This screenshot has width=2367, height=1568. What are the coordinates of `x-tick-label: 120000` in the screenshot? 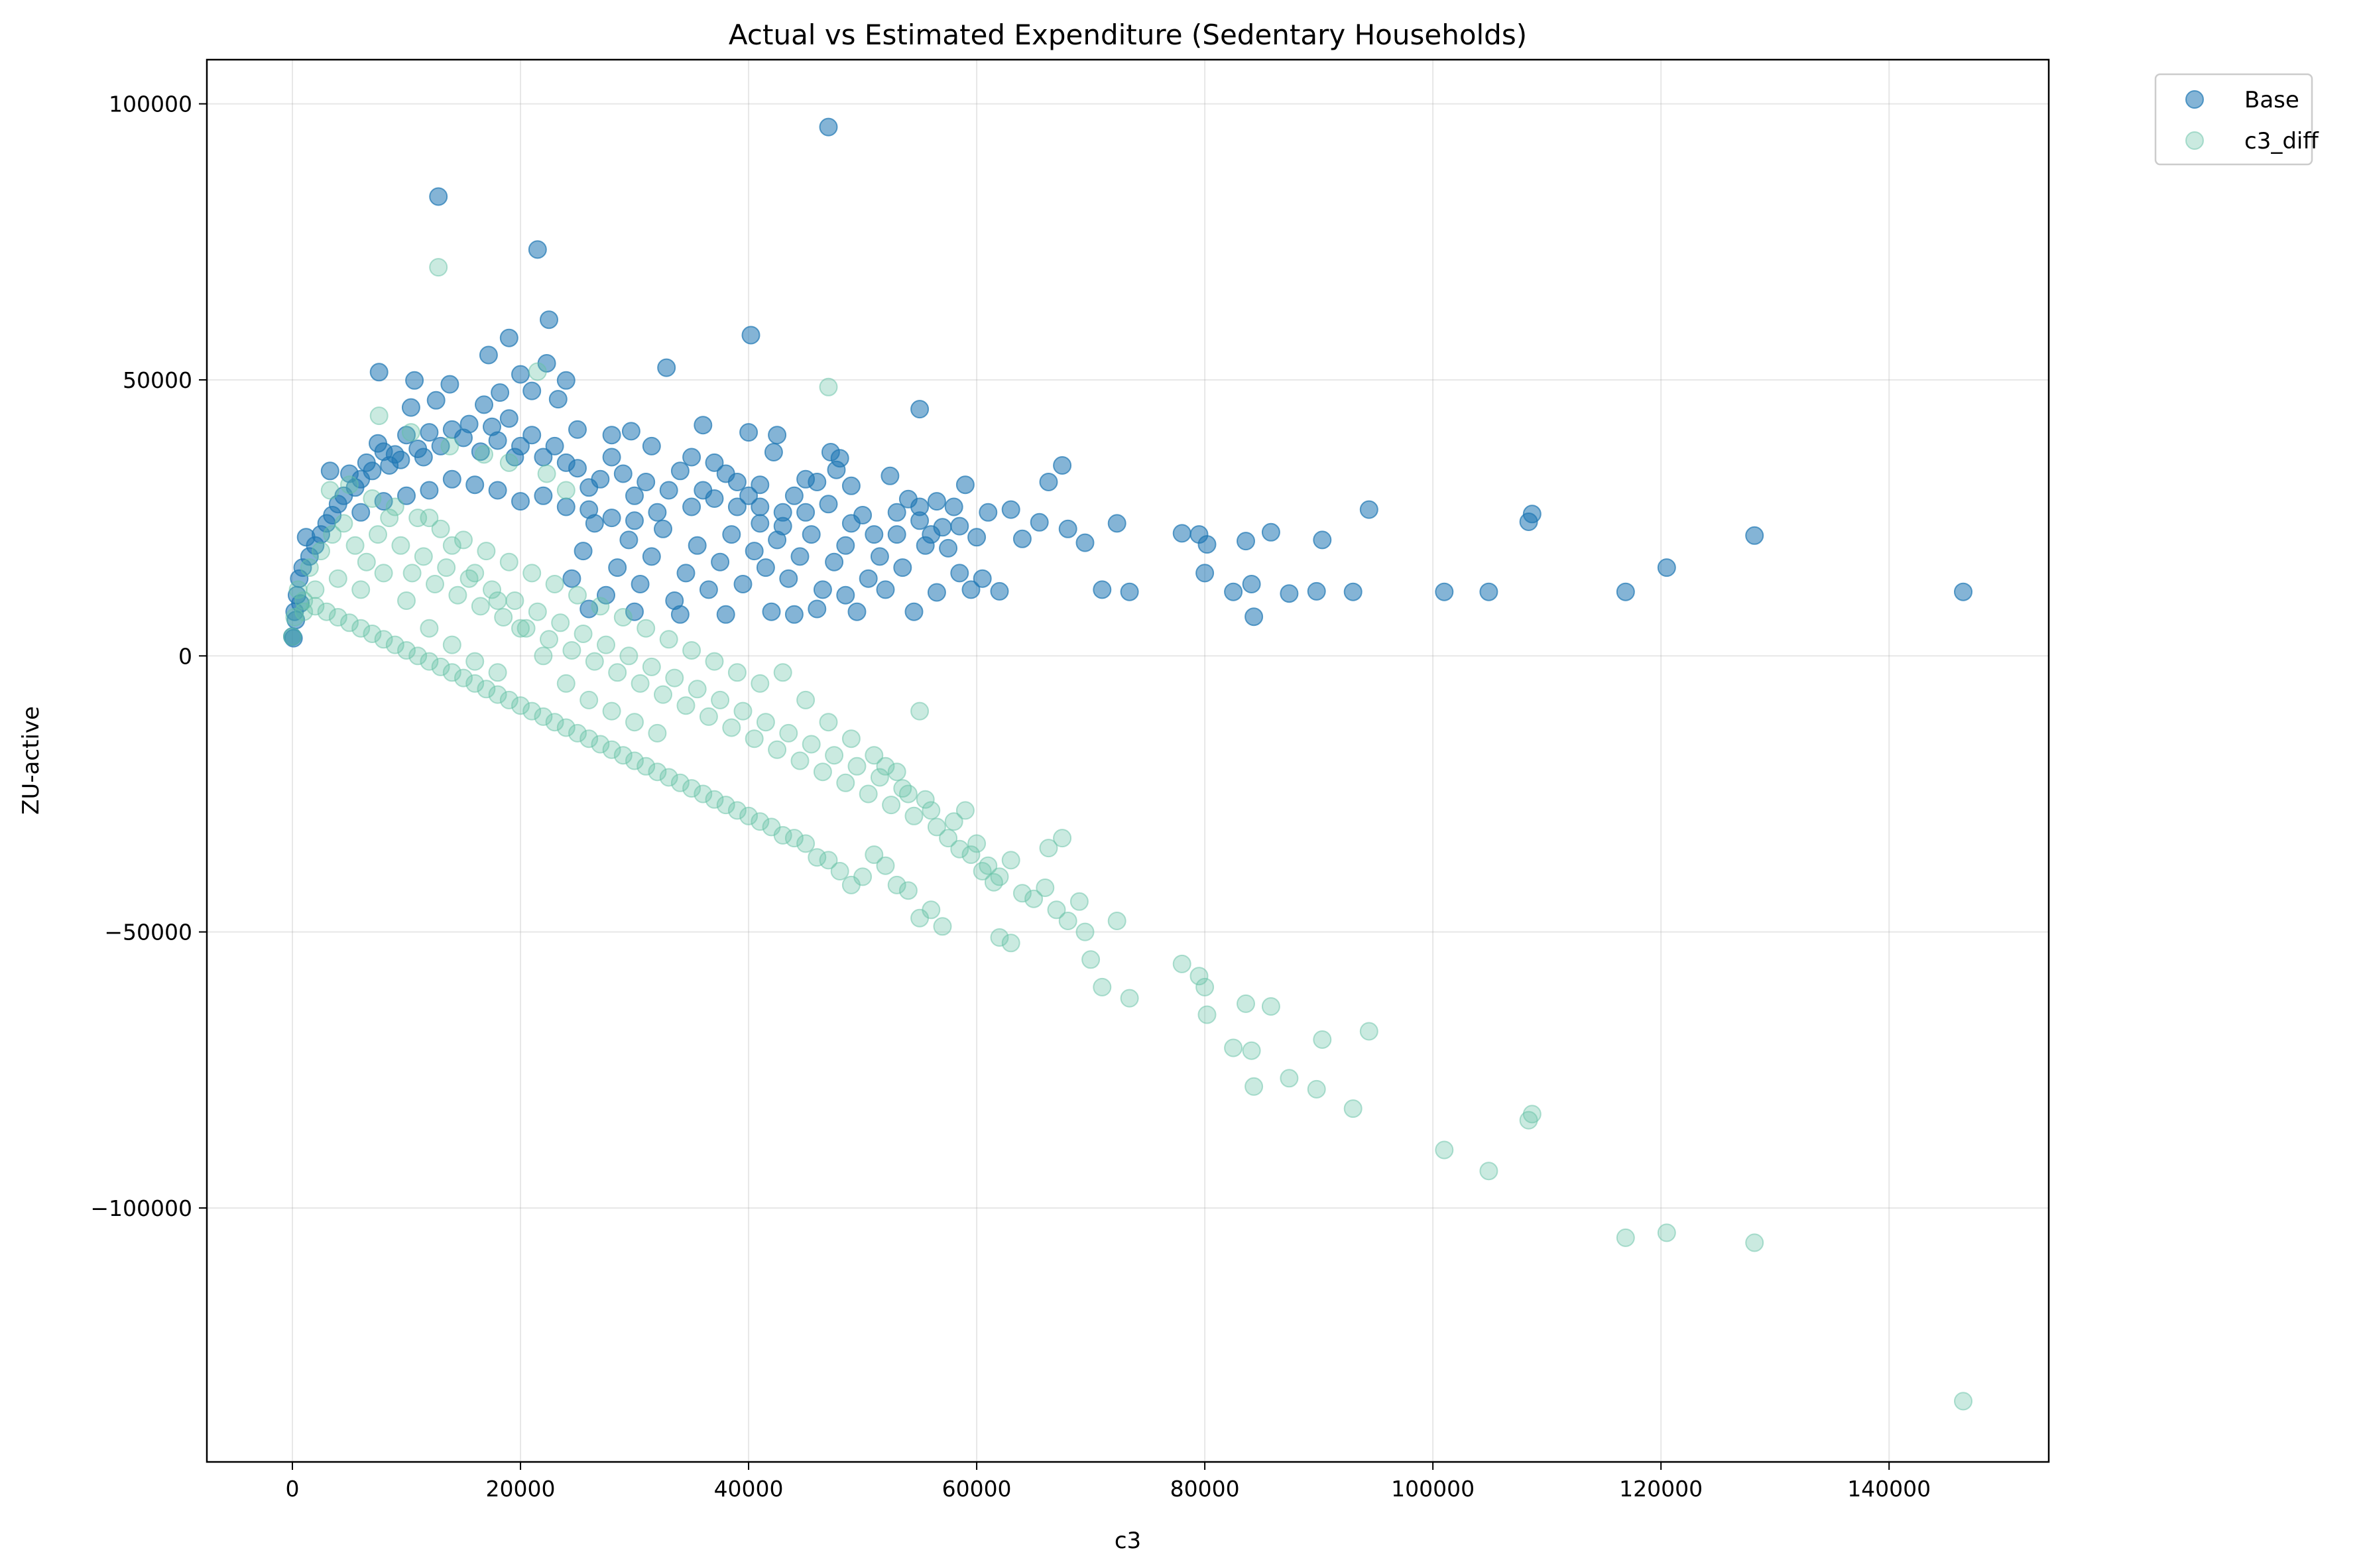 It's located at (1661, 1489).